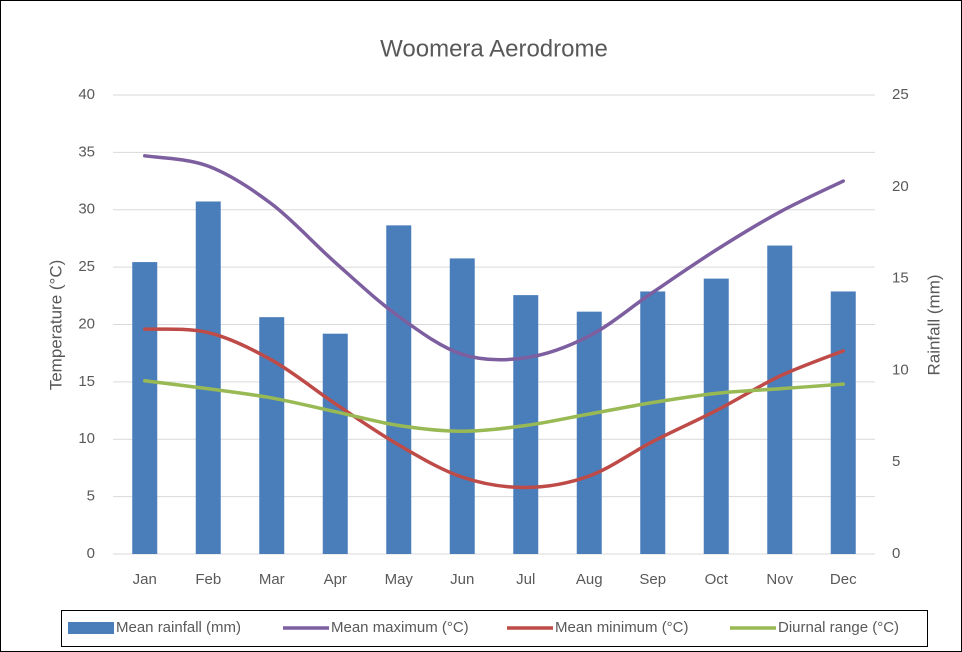 This screenshot has height=652, width=962. What do you see at coordinates (652, 579) in the screenshot?
I see `x-tick-label: Sep` at bounding box center [652, 579].